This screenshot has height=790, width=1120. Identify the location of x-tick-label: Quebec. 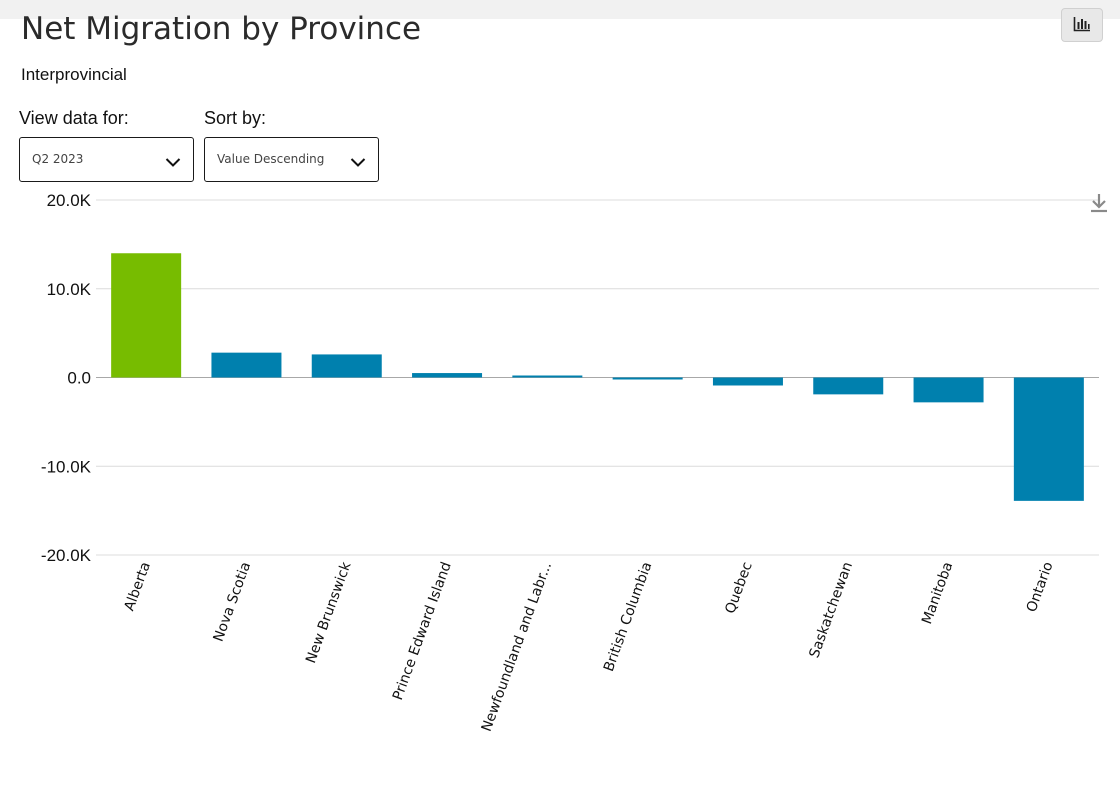
(738, 588).